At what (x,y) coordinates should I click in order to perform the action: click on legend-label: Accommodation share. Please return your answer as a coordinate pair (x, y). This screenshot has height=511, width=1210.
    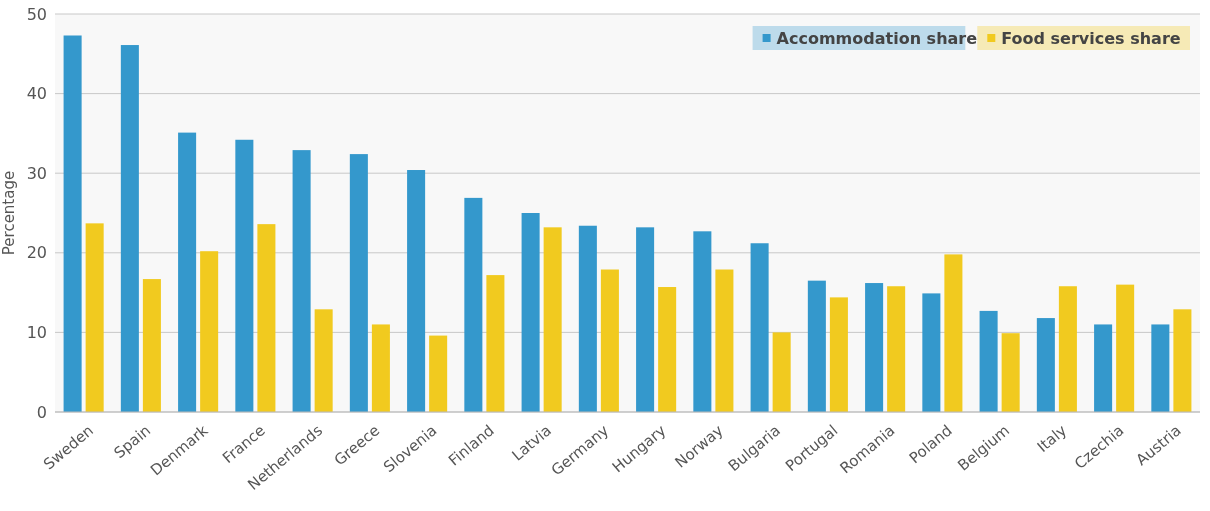
    Looking at the image, I should click on (877, 38).